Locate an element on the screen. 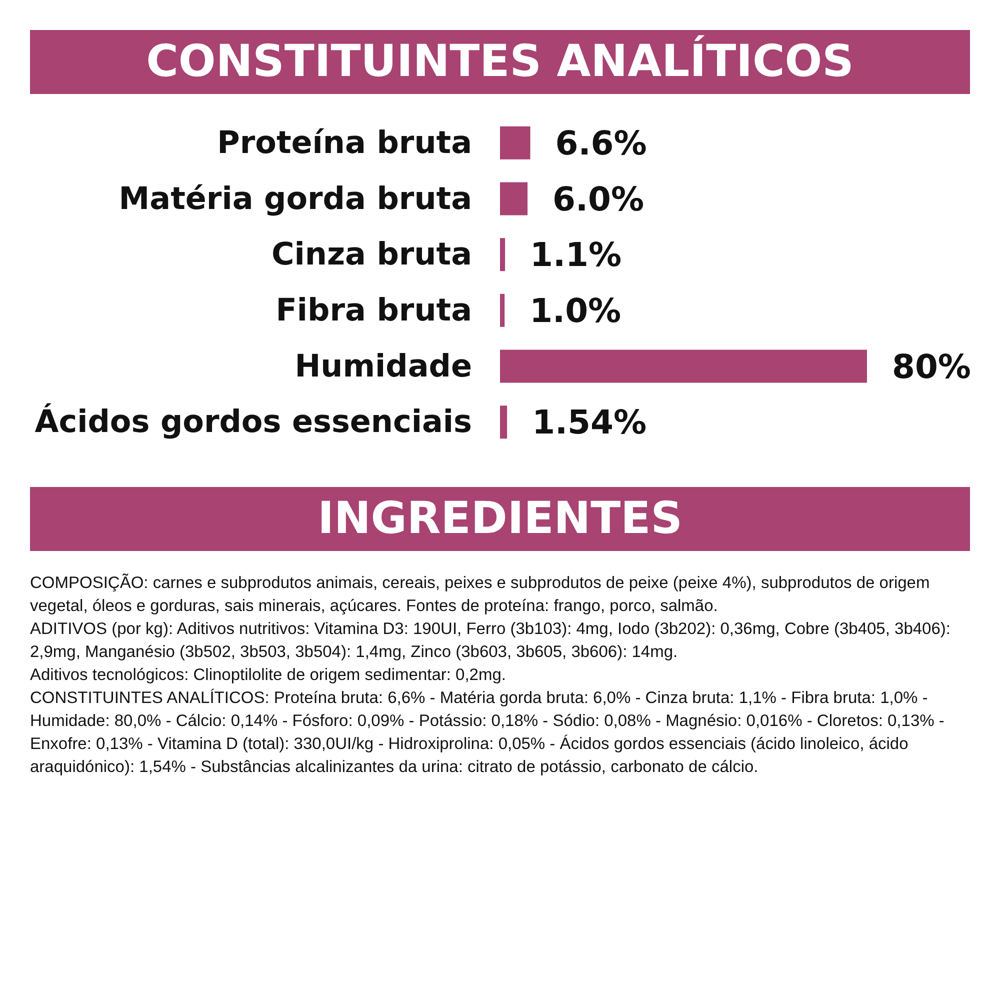  text: INGREDIENTES is located at coordinates (500, 519).